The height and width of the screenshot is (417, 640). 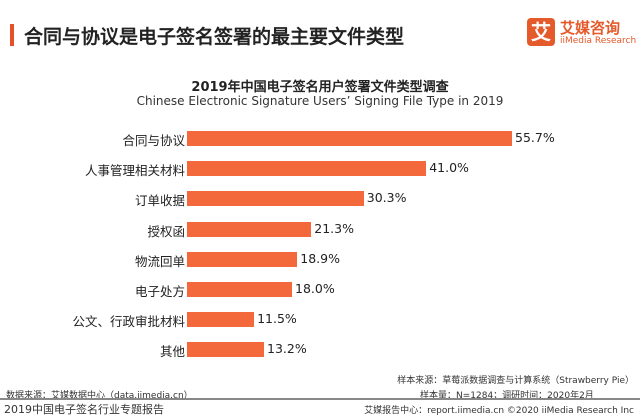 What do you see at coordinates (128, 322) in the screenshot?
I see `category-label: 公文、行政审批材料` at bounding box center [128, 322].